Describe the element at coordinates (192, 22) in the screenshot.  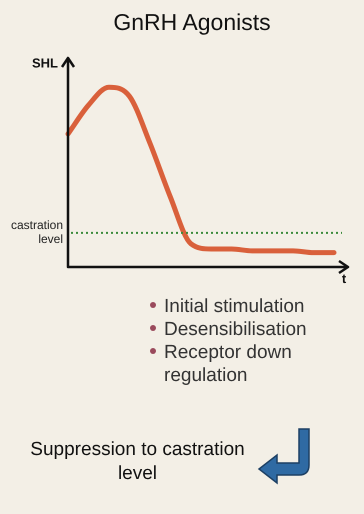
I see `chart-title: GnRH Agonists` at that location.